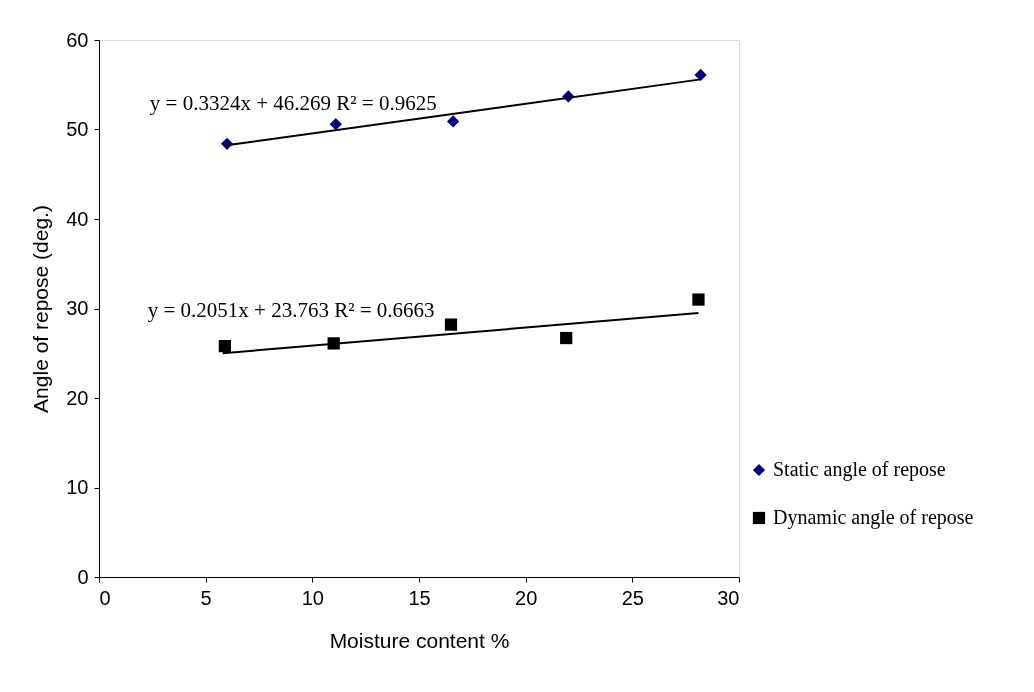  What do you see at coordinates (419, 597) in the screenshot?
I see `x-tick-label: 15` at bounding box center [419, 597].